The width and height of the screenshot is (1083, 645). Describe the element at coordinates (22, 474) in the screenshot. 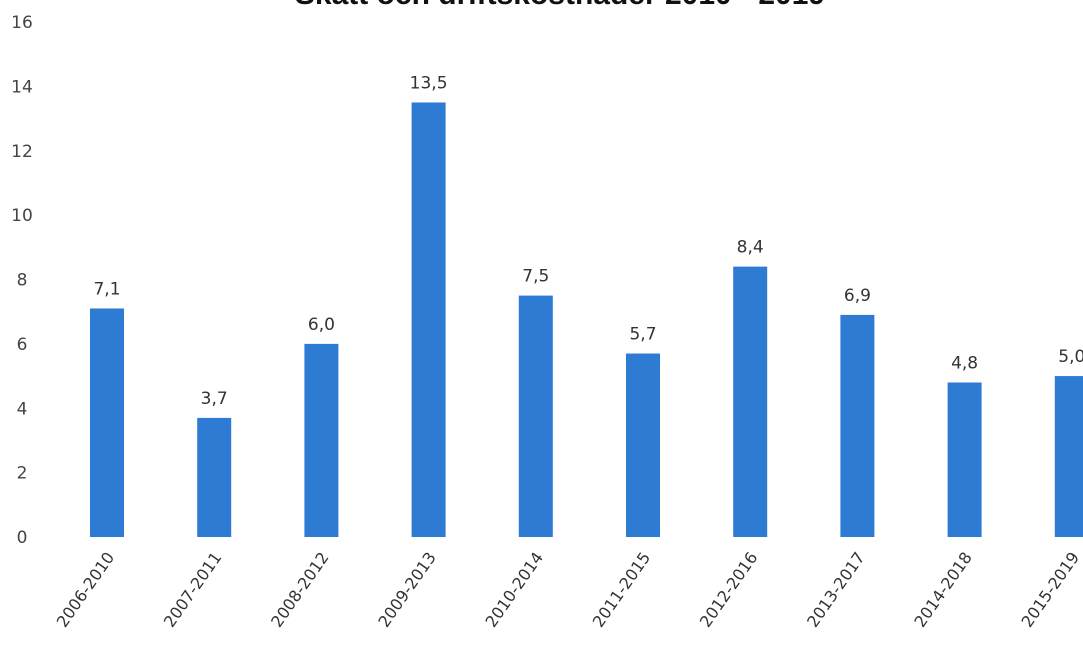

I see `y-tick-label: 2` at that location.